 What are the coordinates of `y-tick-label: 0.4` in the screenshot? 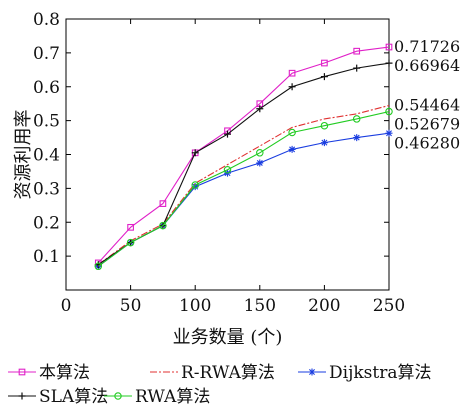 It's located at (46, 156).